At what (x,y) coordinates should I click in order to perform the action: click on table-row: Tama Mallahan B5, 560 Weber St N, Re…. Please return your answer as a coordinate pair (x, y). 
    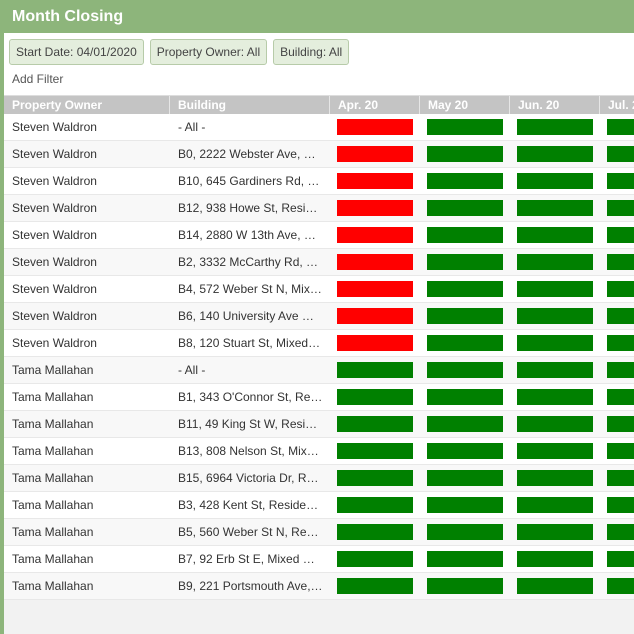
    Looking at the image, I should click on (319, 532).